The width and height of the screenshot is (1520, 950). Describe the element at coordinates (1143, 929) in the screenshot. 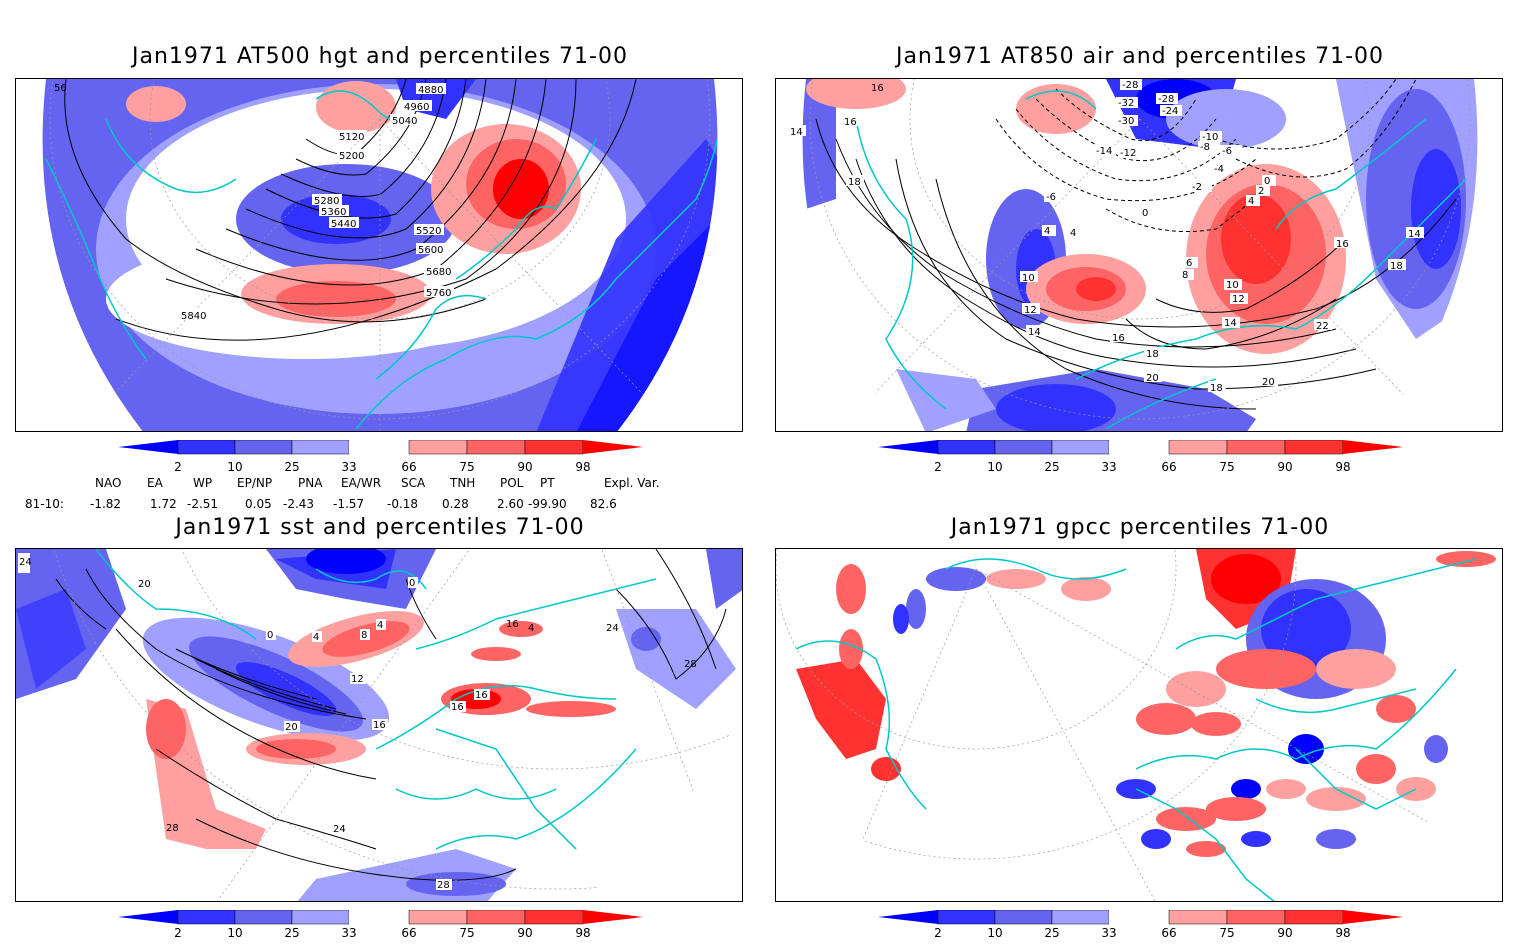

I see `colorbar-bottom-right: 2 10 25 33 66 75 90 98` at that location.